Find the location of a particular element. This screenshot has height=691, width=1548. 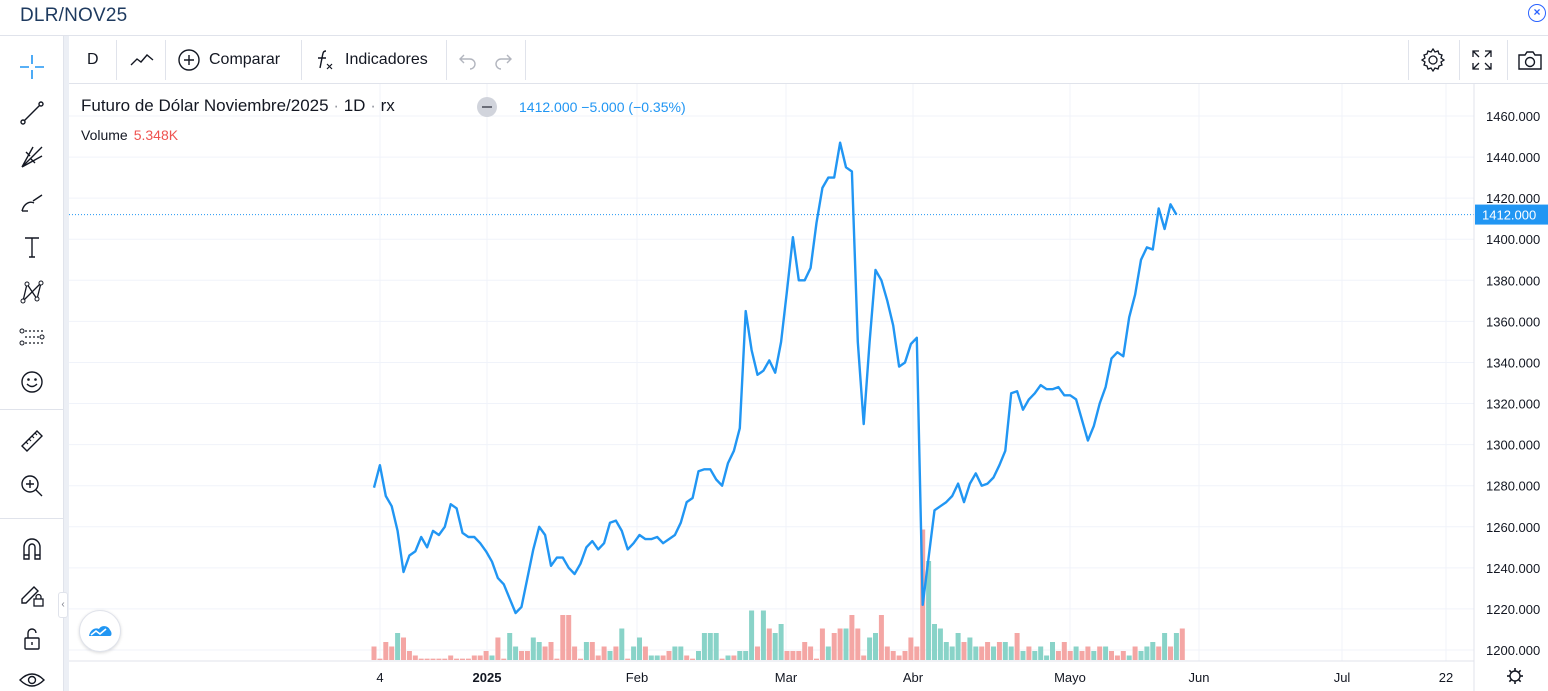

eye-icon is located at coordinates (32, 676).